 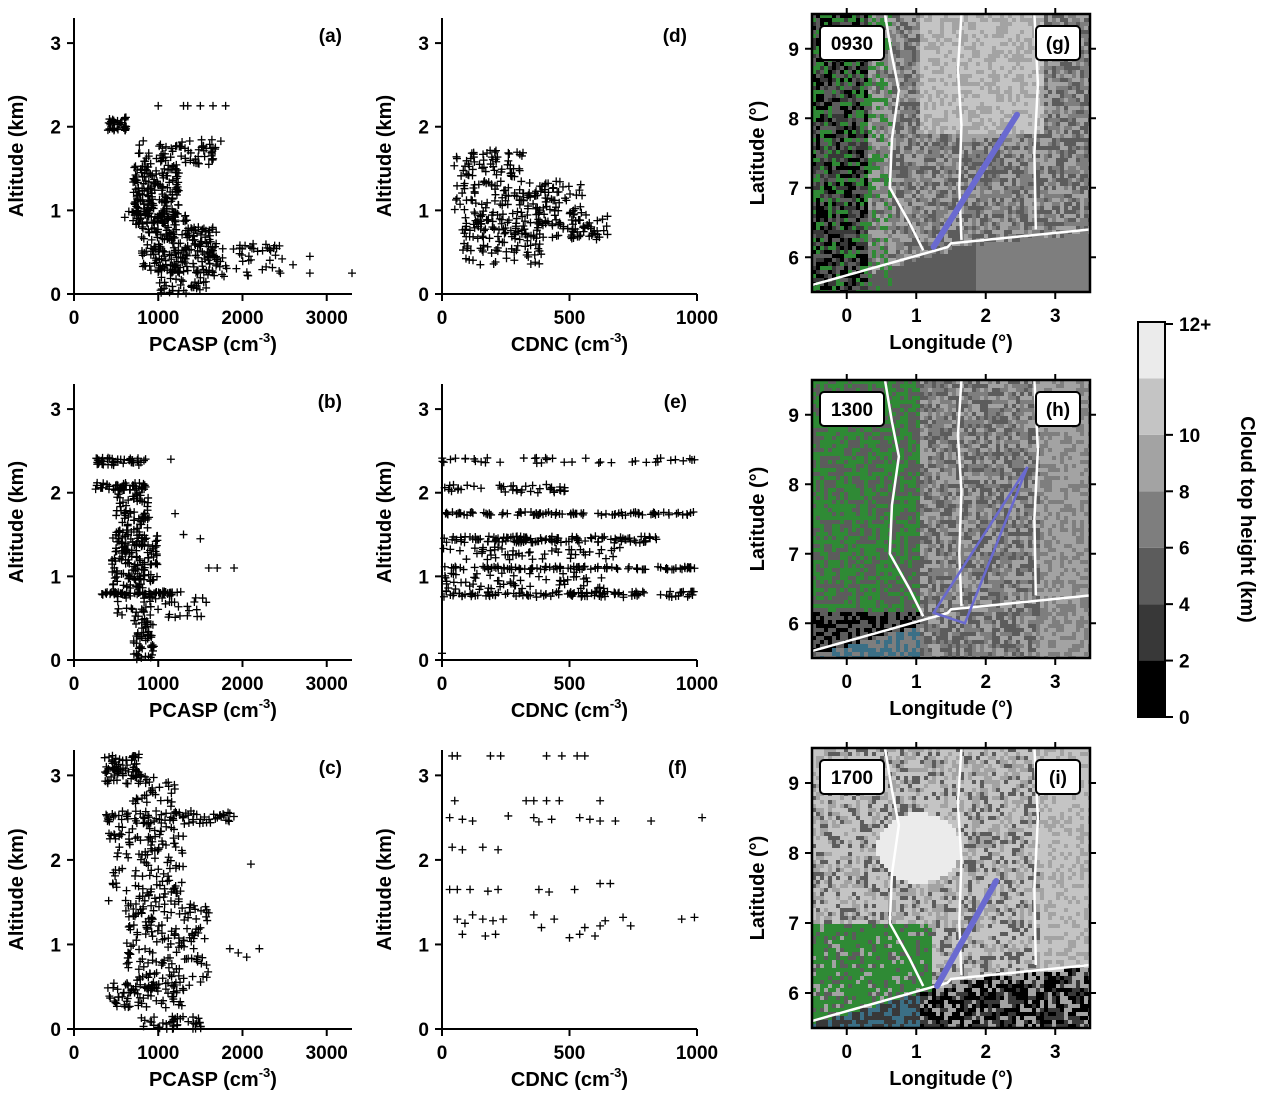 What do you see at coordinates (327, 318) in the screenshot?
I see `x-tick-label: 3000` at bounding box center [327, 318].